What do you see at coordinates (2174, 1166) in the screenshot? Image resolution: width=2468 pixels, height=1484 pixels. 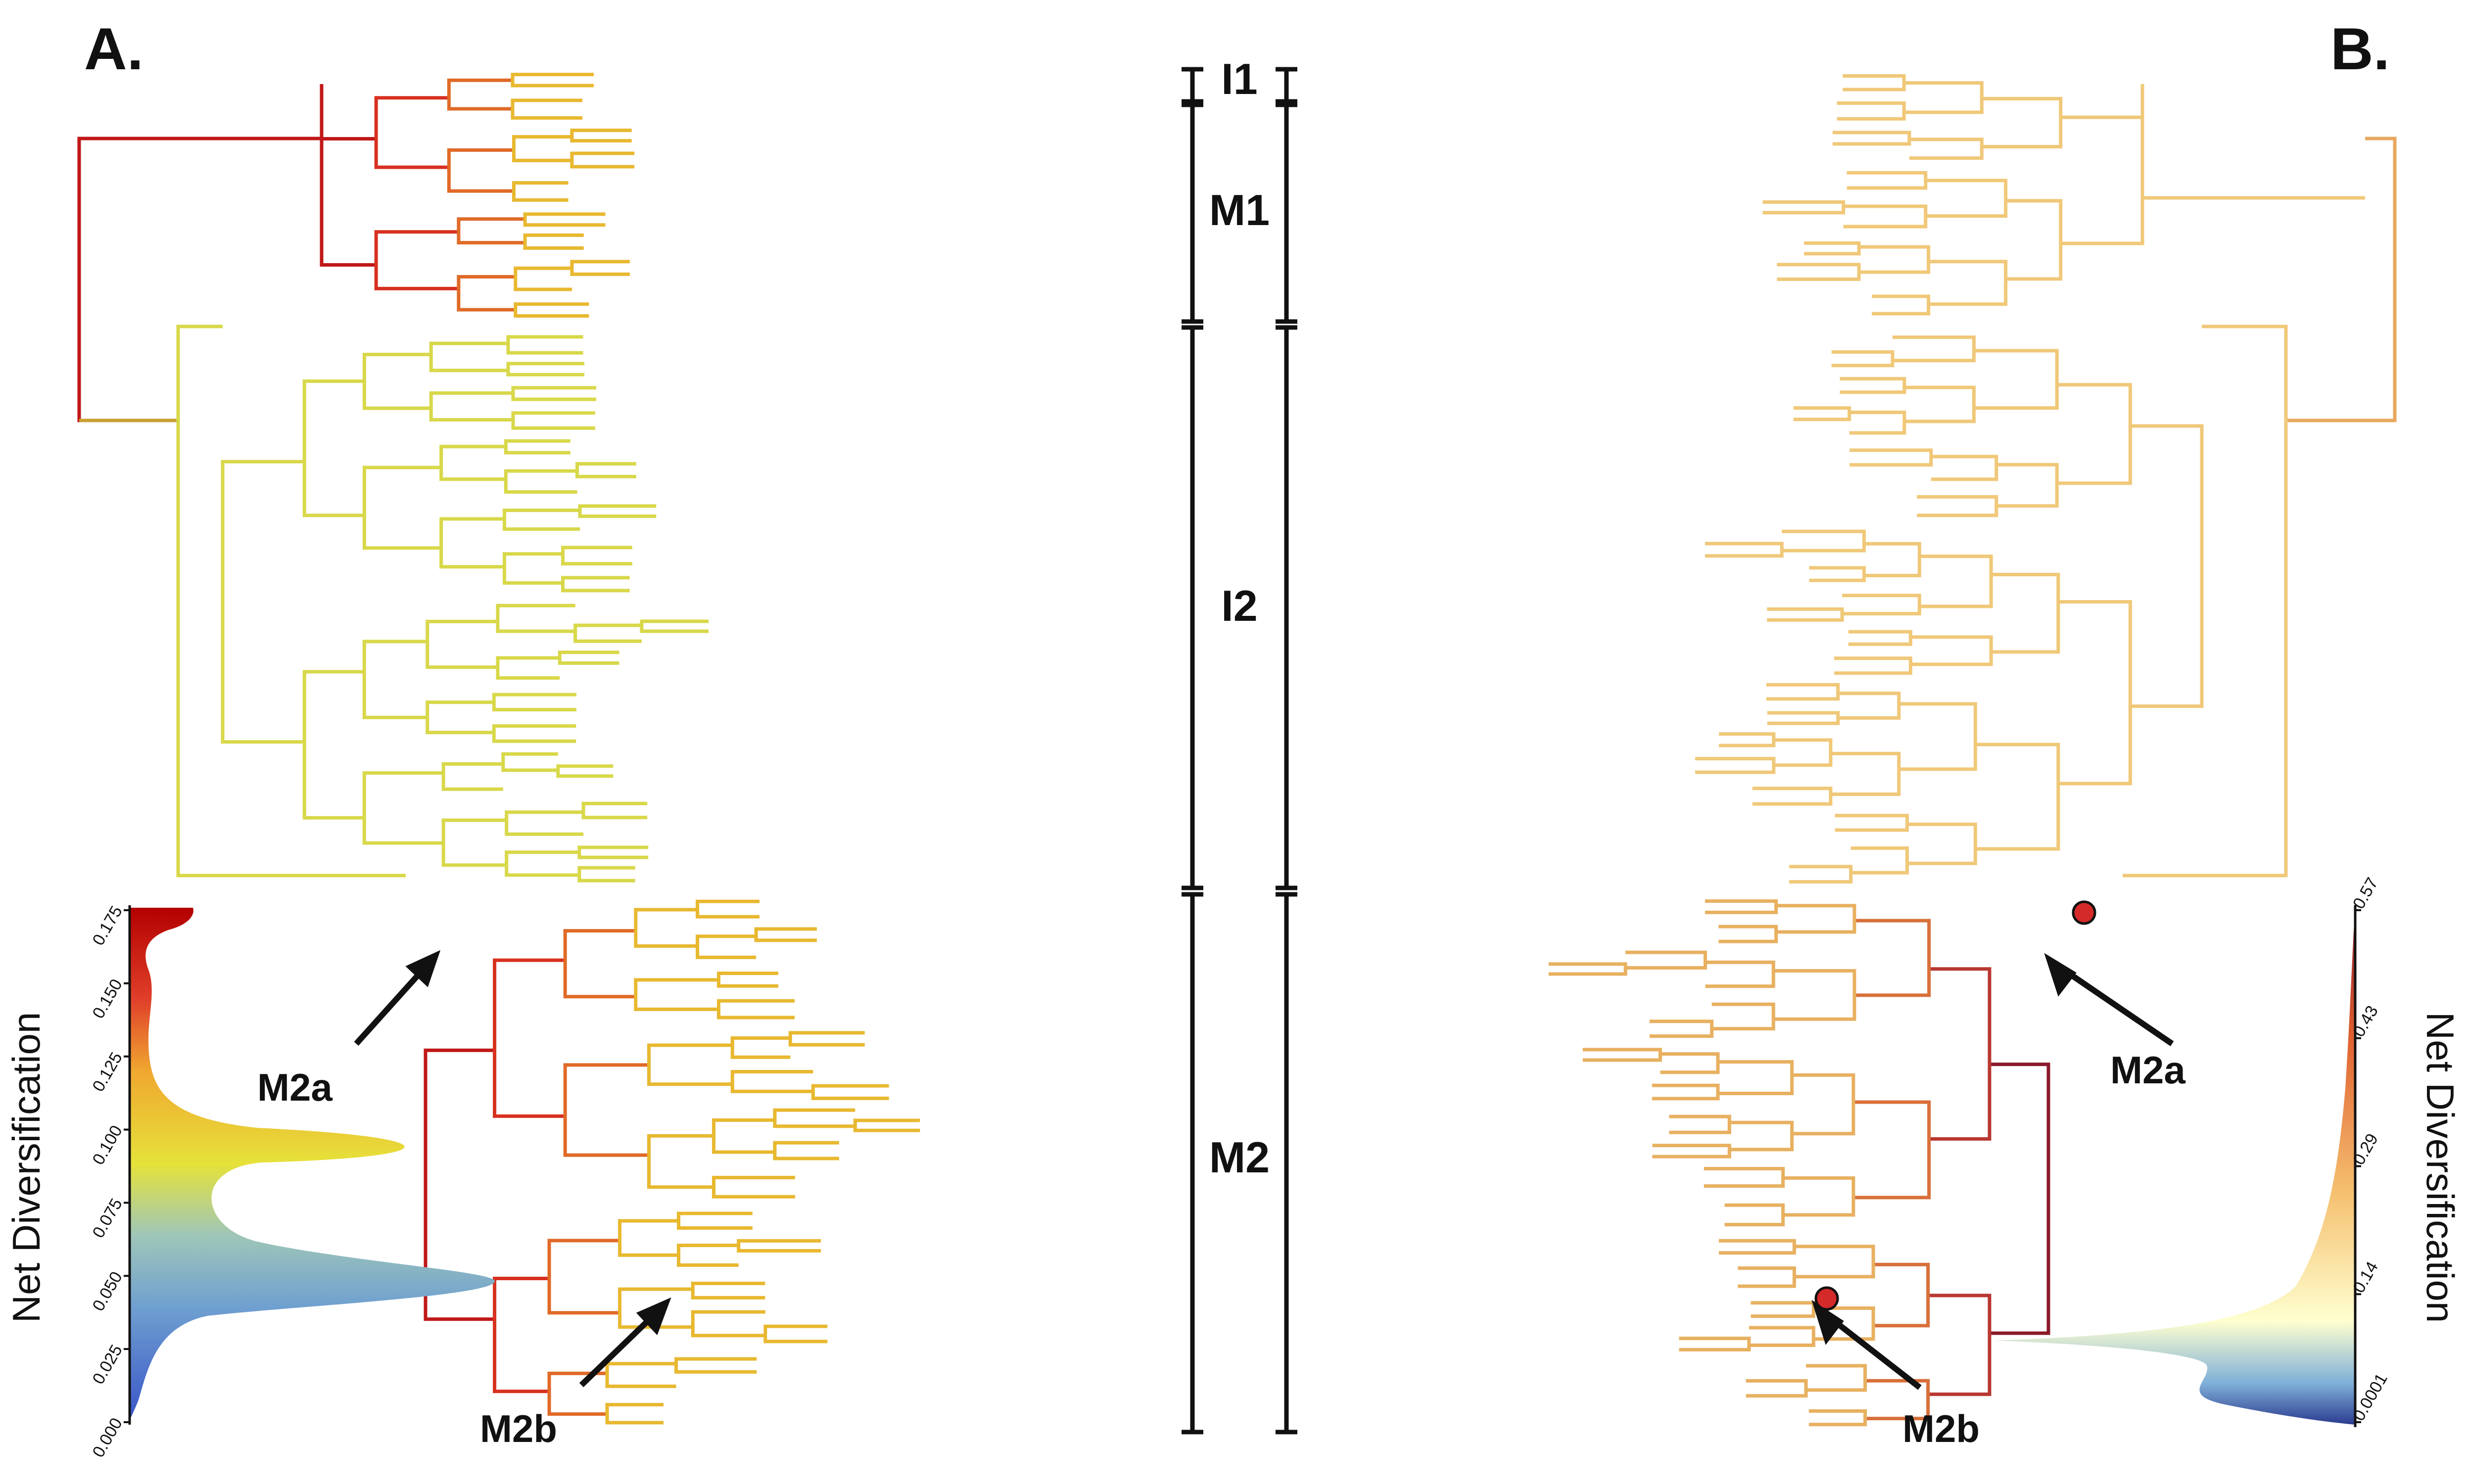 I see `legend-right-density` at bounding box center [2174, 1166].